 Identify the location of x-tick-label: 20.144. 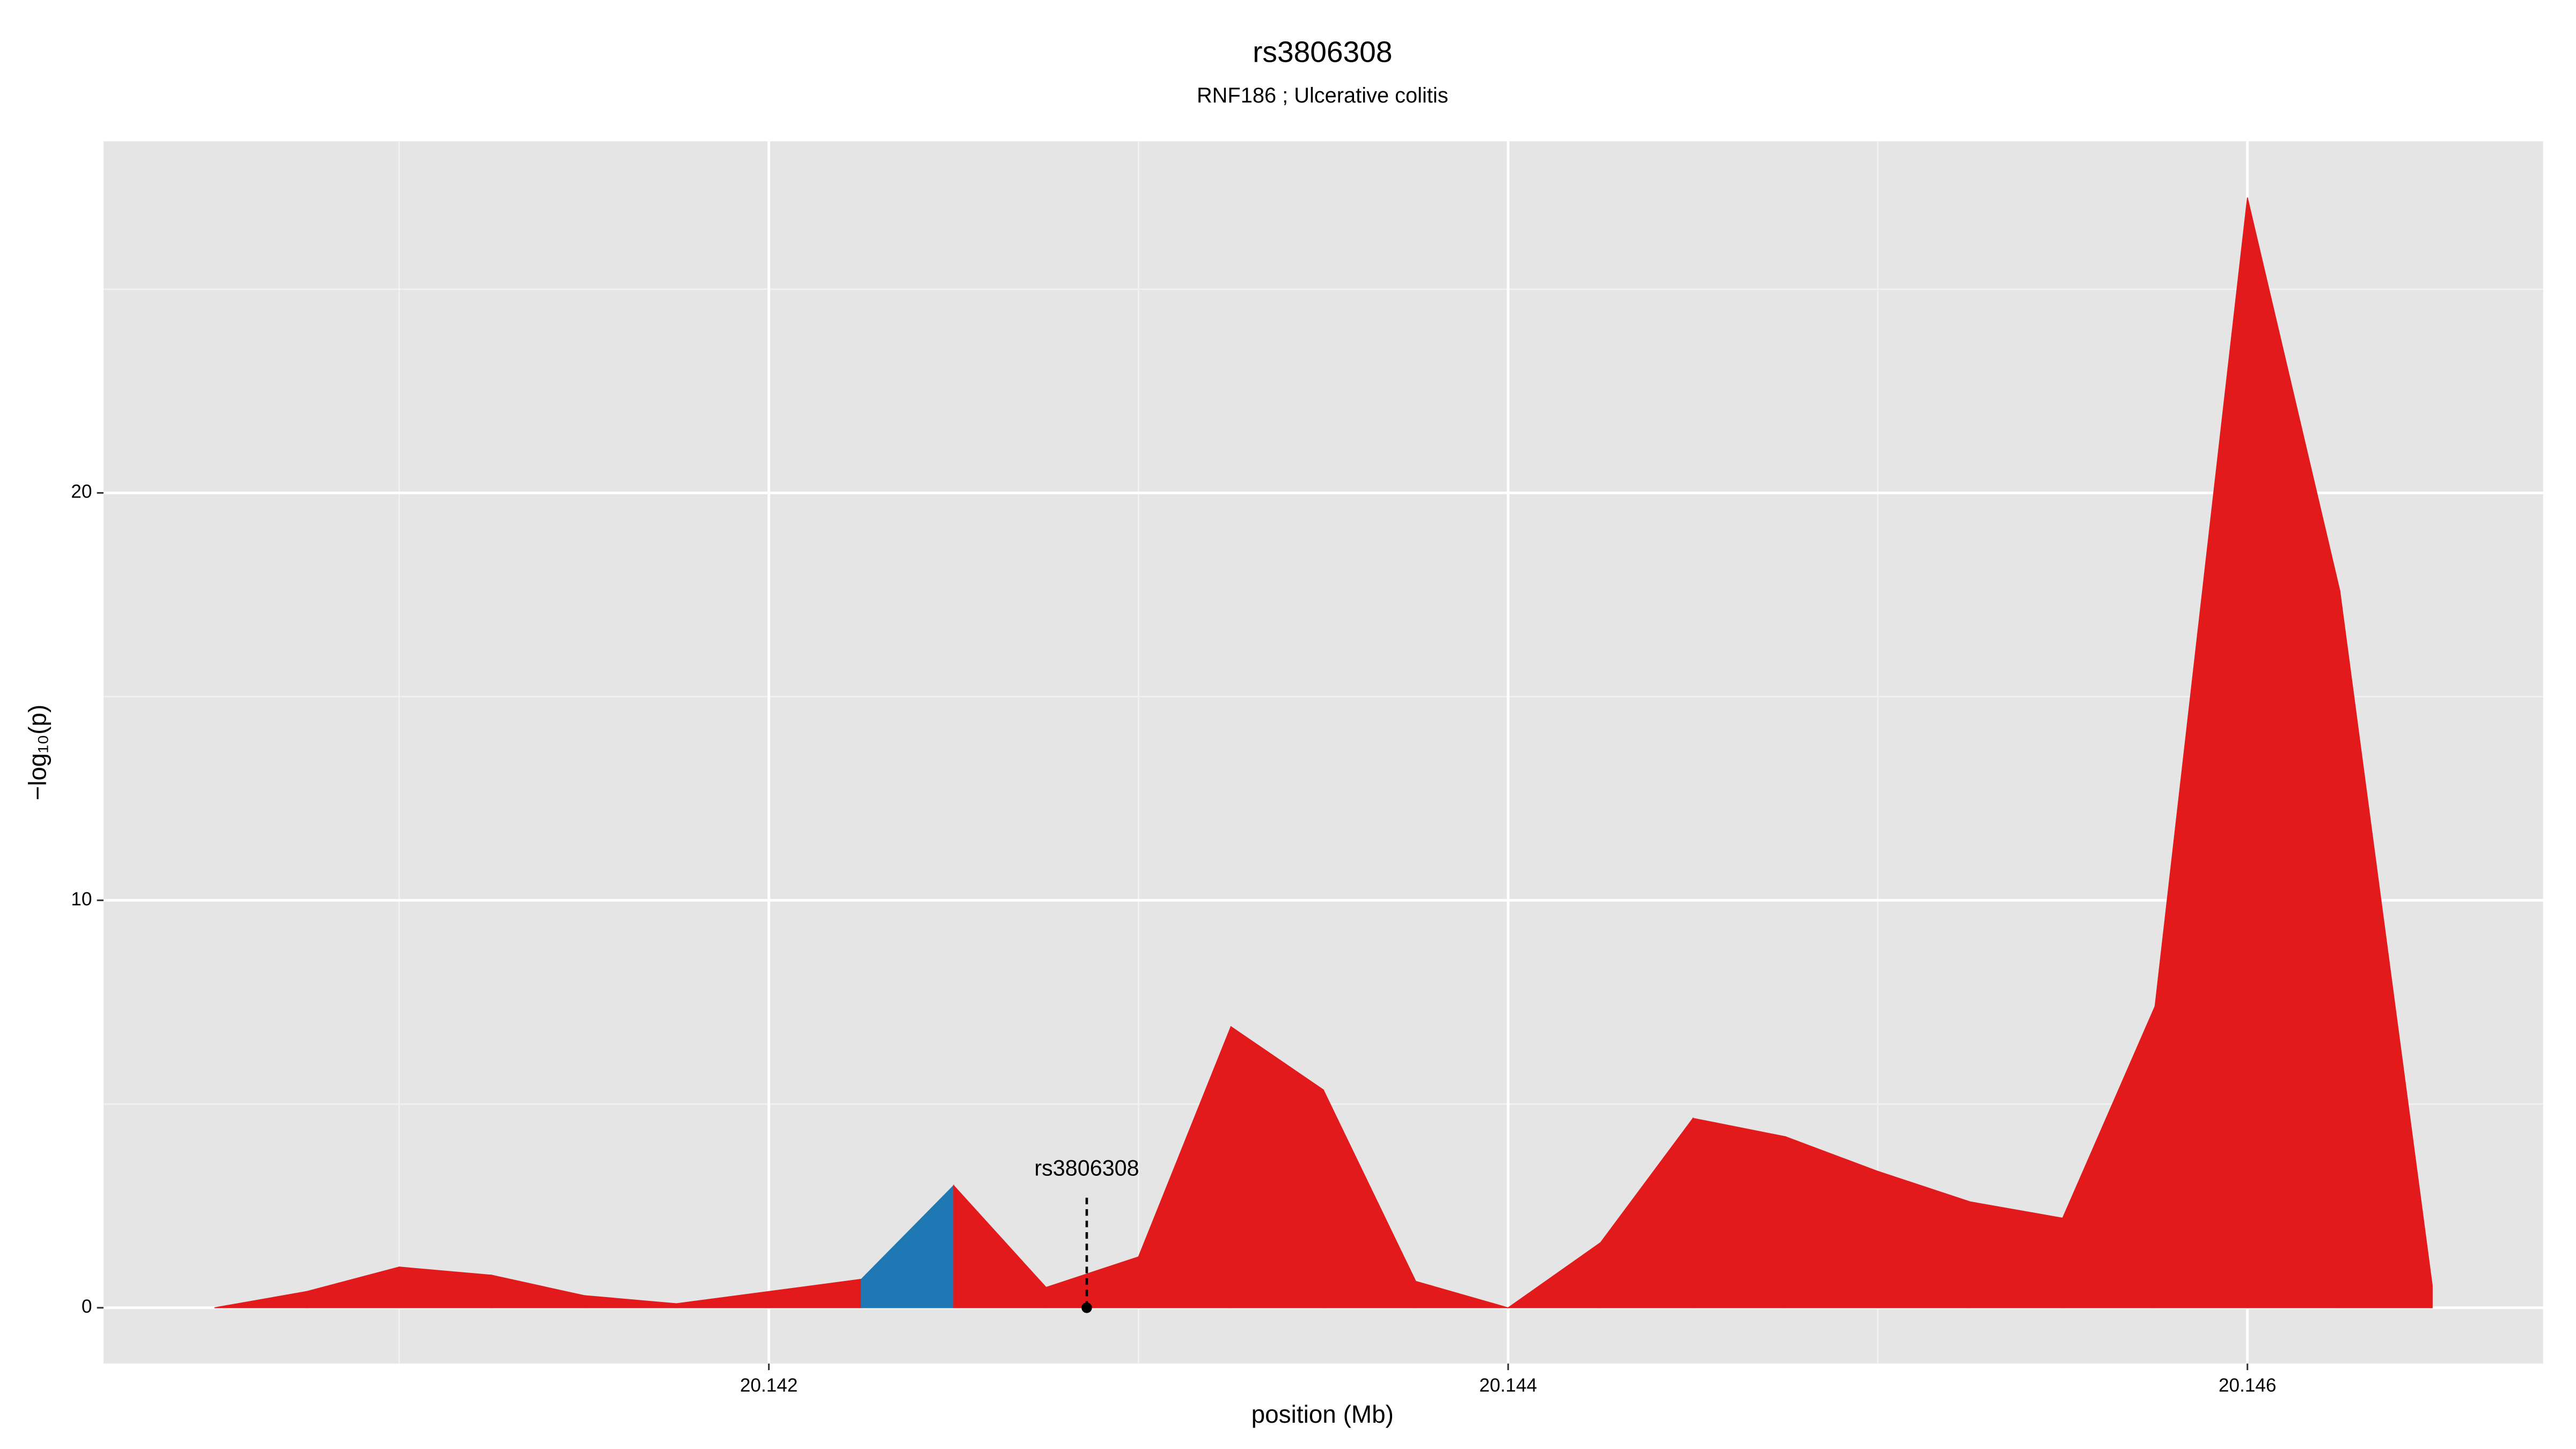
(1508, 1385).